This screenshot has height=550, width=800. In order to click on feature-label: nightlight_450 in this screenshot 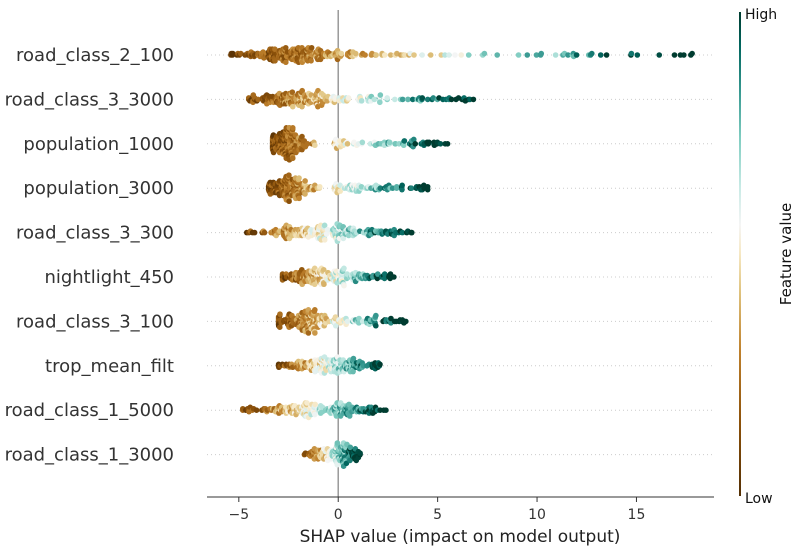, I will do `click(109, 277)`.